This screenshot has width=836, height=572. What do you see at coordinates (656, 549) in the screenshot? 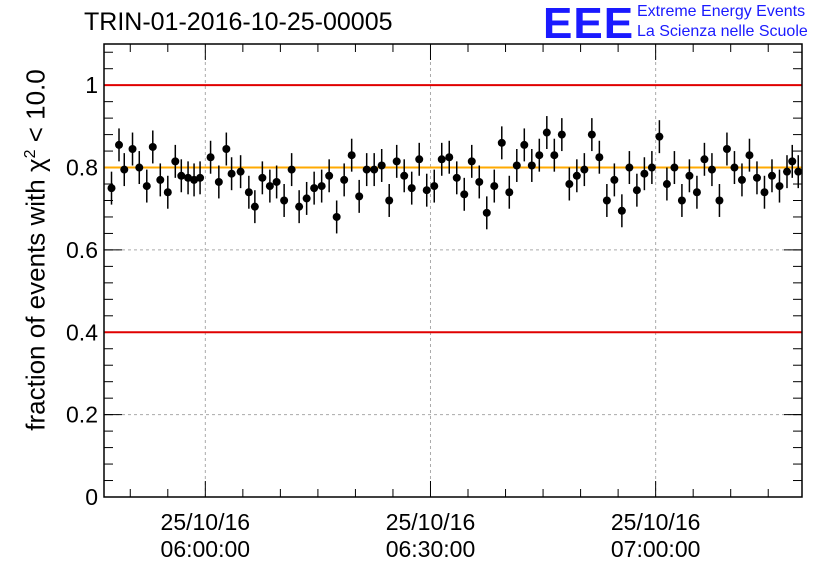
I see `x-tick-time-label: 07:00:00` at bounding box center [656, 549].